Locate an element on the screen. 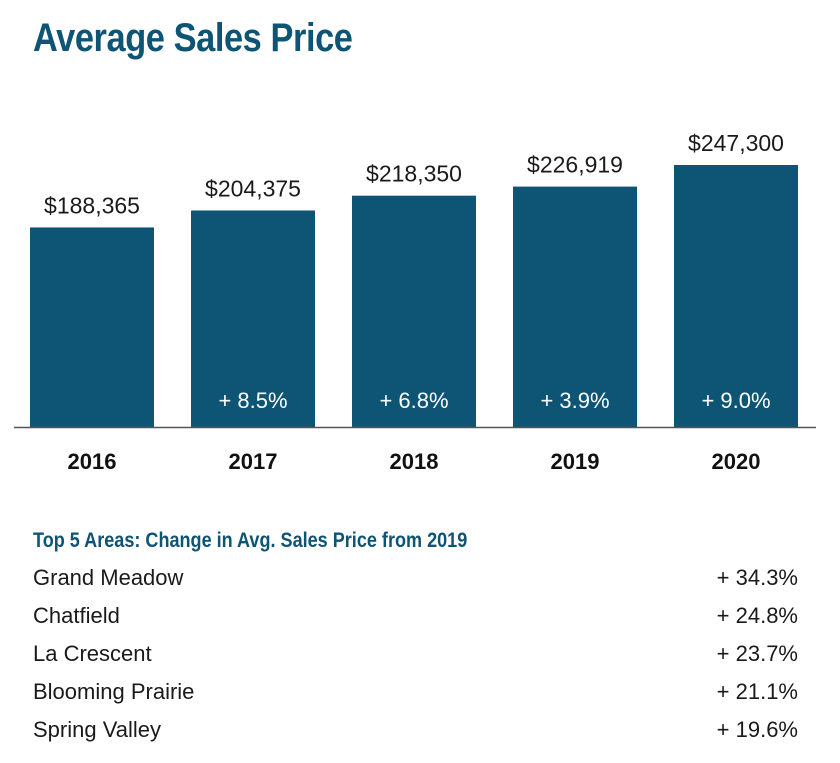 The width and height of the screenshot is (840, 763). page-title: Average Sales Price is located at coordinates (193, 38).